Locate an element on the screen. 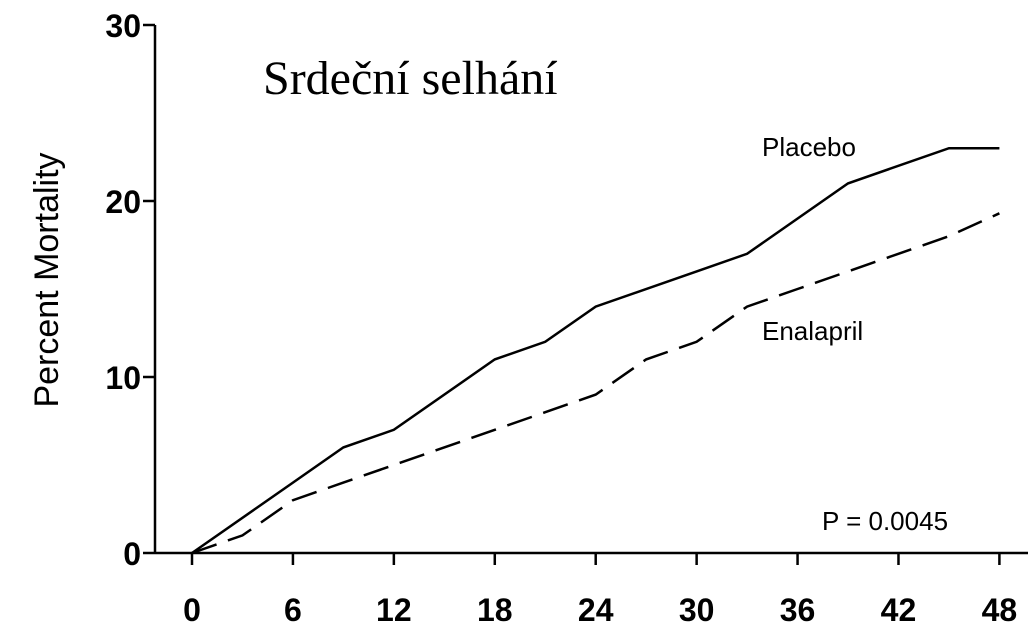 This screenshot has width=1028, height=624. y-tick-label: 10 is located at coordinates (123, 378).